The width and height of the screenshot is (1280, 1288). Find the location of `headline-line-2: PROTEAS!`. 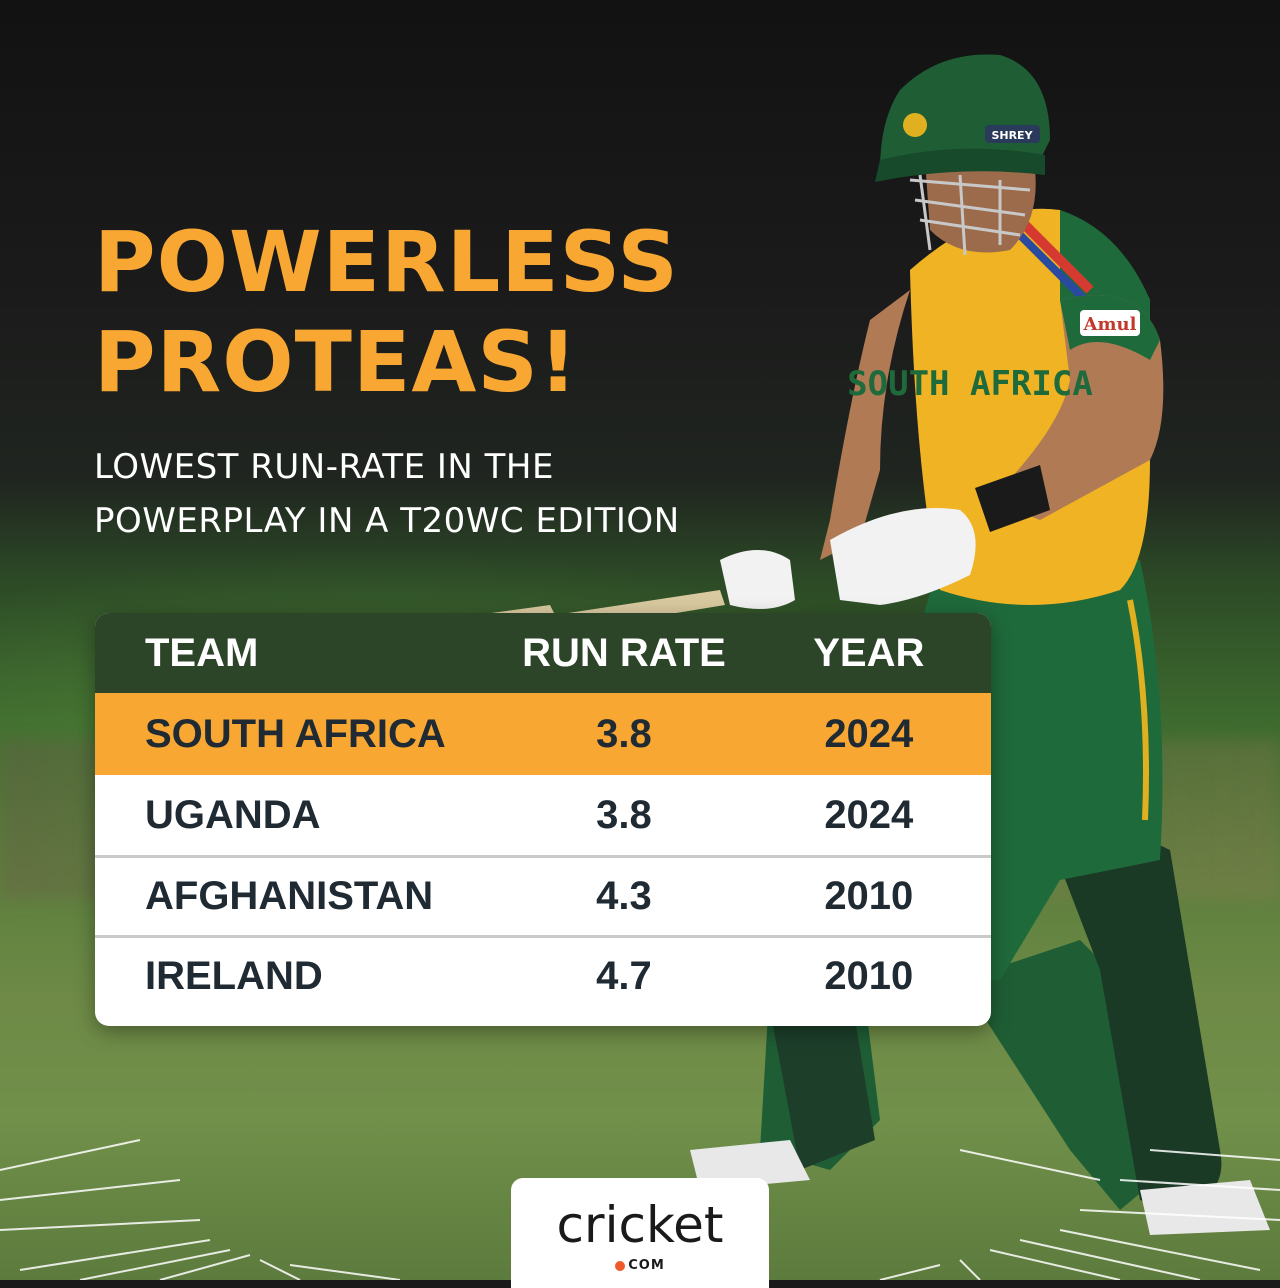

headline-line-2: PROTEAS! is located at coordinates (336, 362).